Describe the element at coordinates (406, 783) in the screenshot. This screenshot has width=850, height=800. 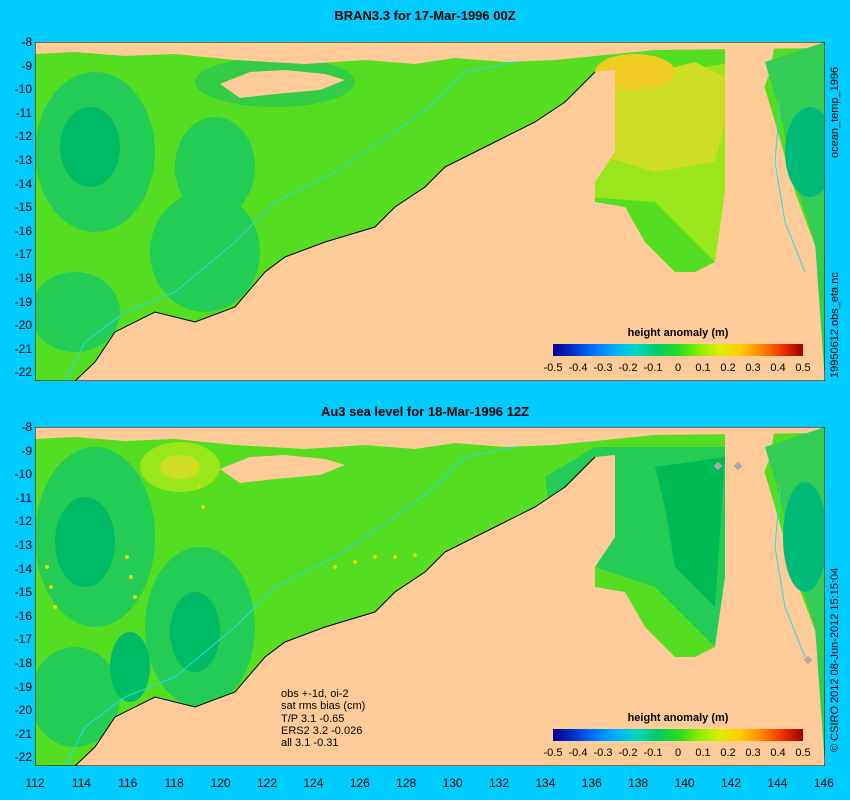
I see `x-tick-label: 128` at that location.